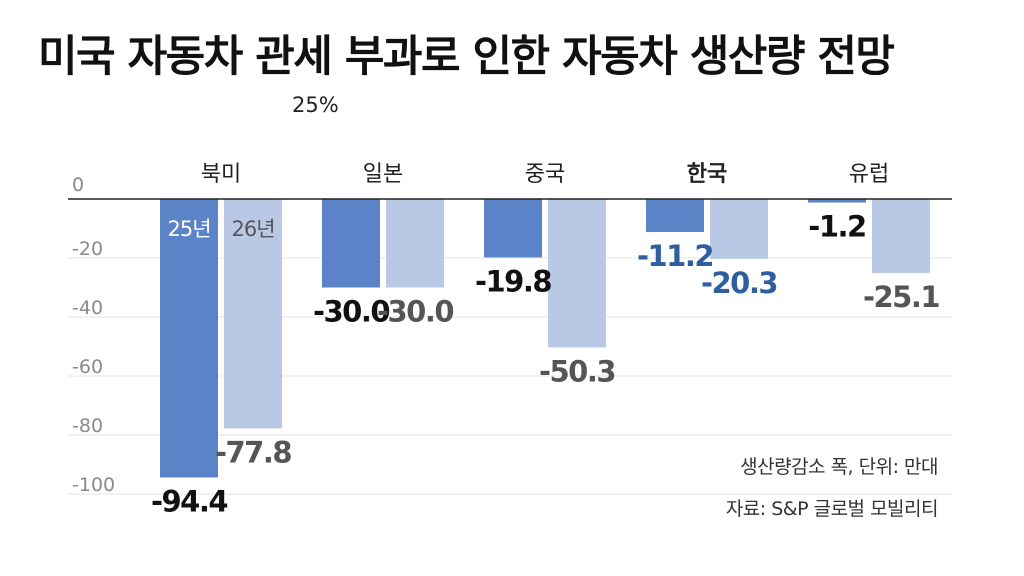 Image resolution: width=1024 pixels, height=576 pixels. What do you see at coordinates (577, 371) in the screenshot?
I see `value-label: -50.3` at bounding box center [577, 371].